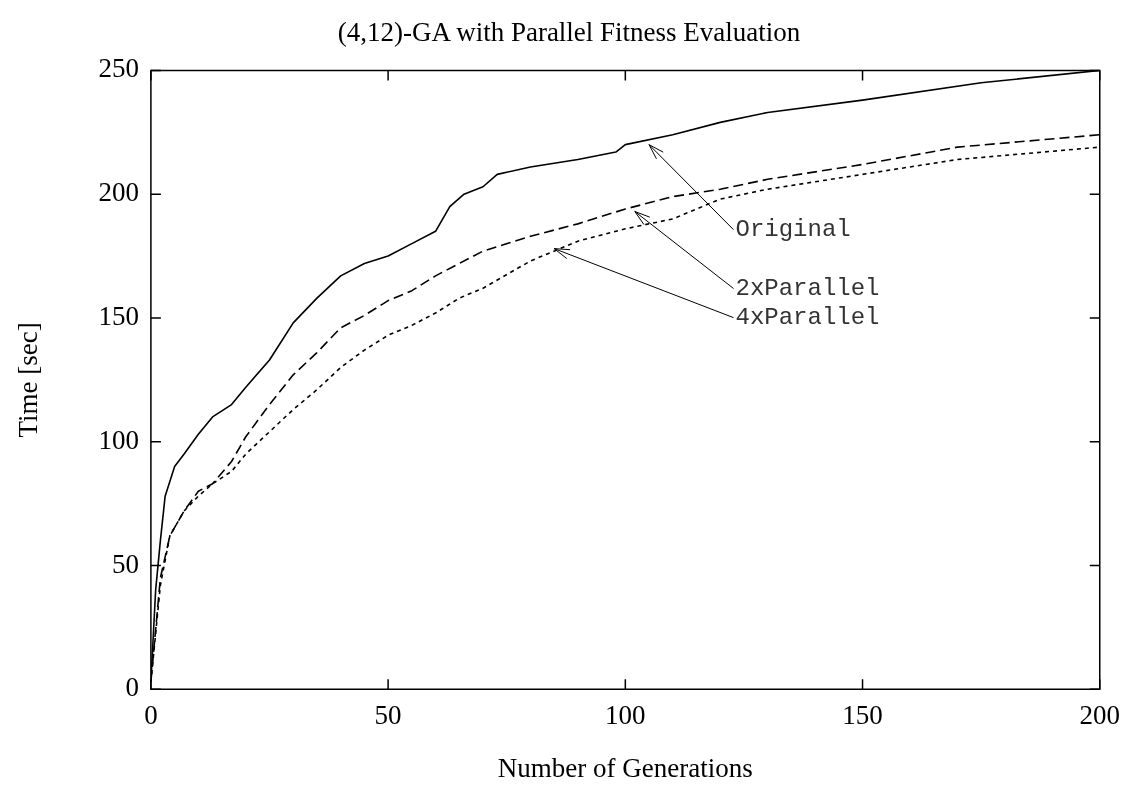  I want to click on y-axis-title: Time [sec], so click(28, 380).